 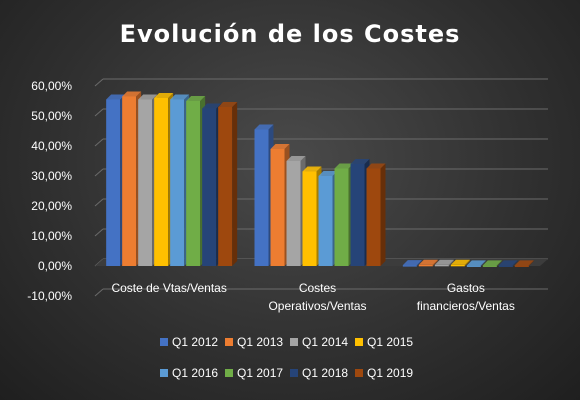 I want to click on y-tick-label: 30,00%, so click(x=51, y=176).